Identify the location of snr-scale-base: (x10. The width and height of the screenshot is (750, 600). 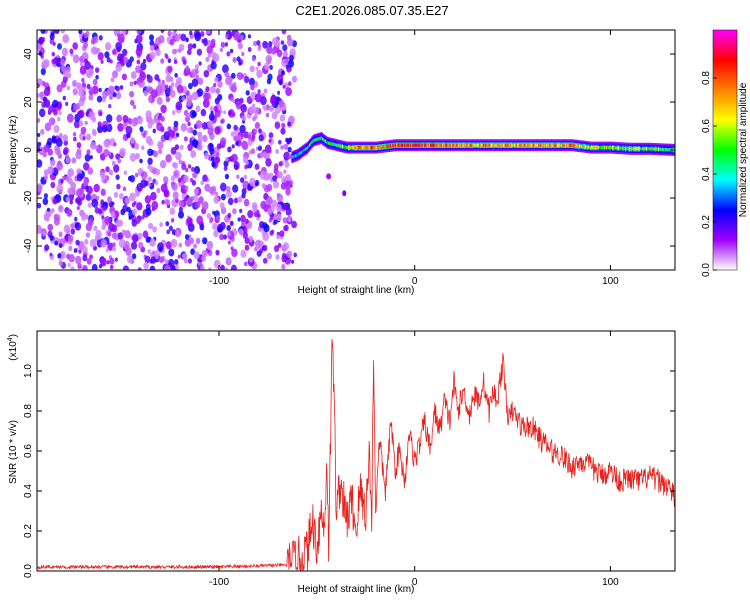
(13, 351).